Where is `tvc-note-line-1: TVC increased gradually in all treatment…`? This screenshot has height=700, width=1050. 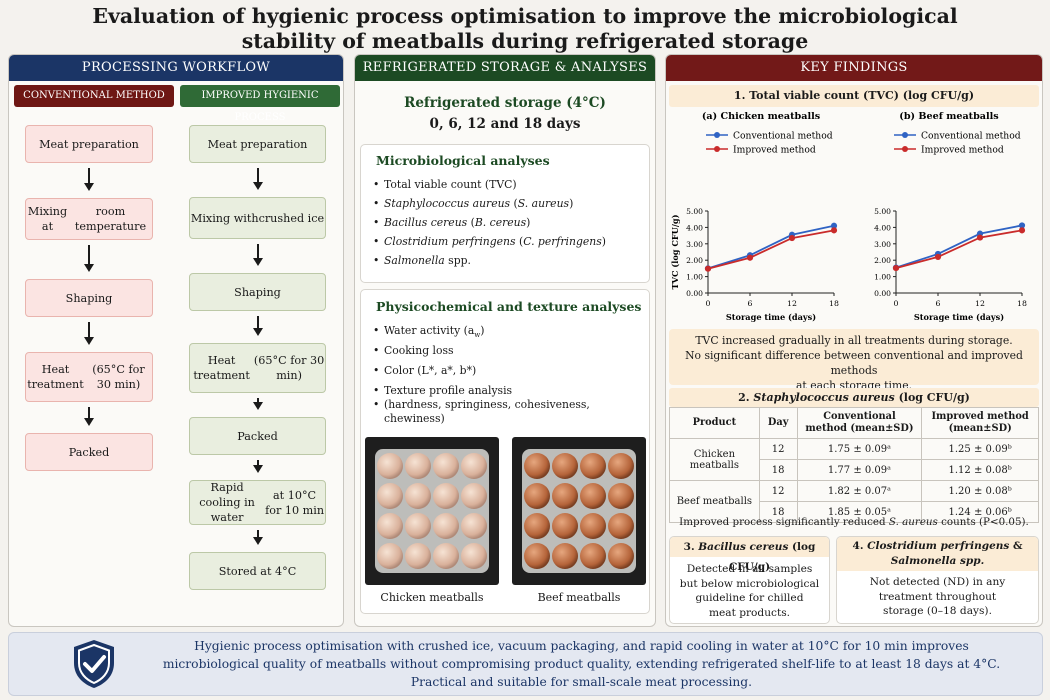 tvc-note-line-1: TVC increased gradually in all treatment… is located at coordinates (854, 340).